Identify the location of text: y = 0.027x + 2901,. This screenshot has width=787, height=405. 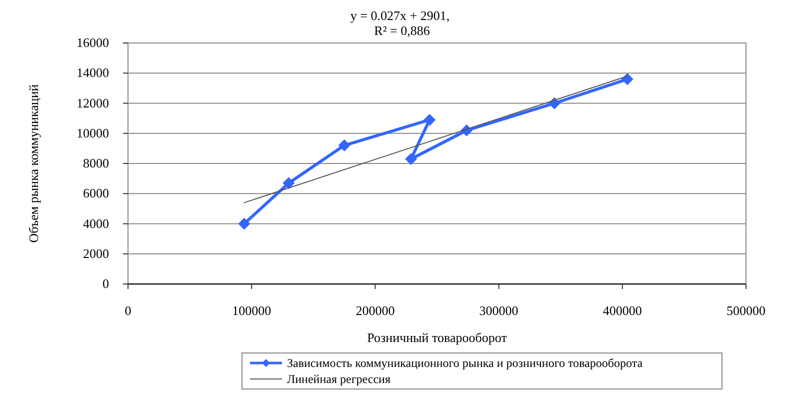
(400, 15).